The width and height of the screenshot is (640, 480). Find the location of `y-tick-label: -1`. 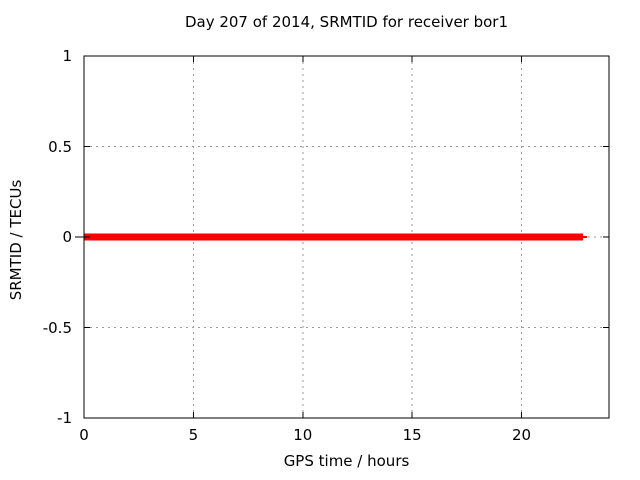

y-tick-label: -1 is located at coordinates (64, 418).